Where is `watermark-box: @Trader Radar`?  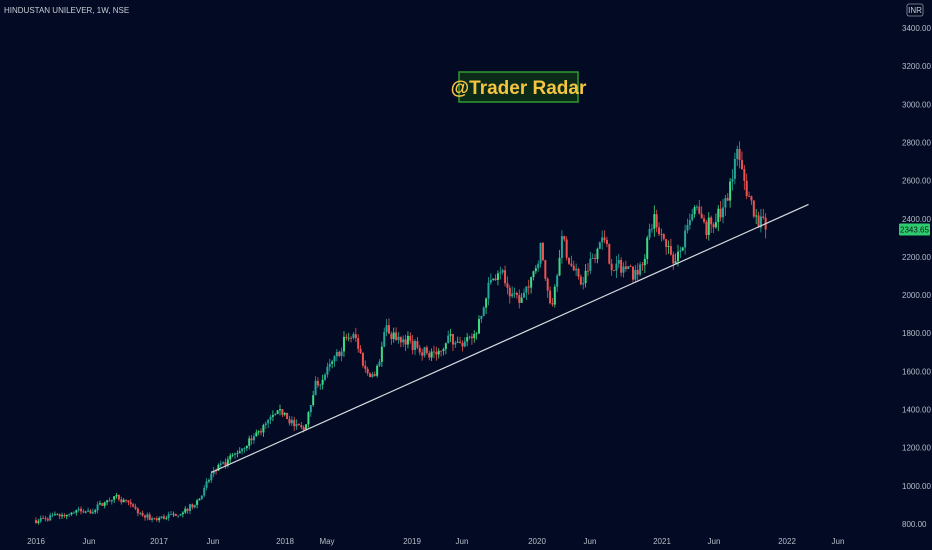
watermark-box: @Trader Radar is located at coordinates (519, 87).